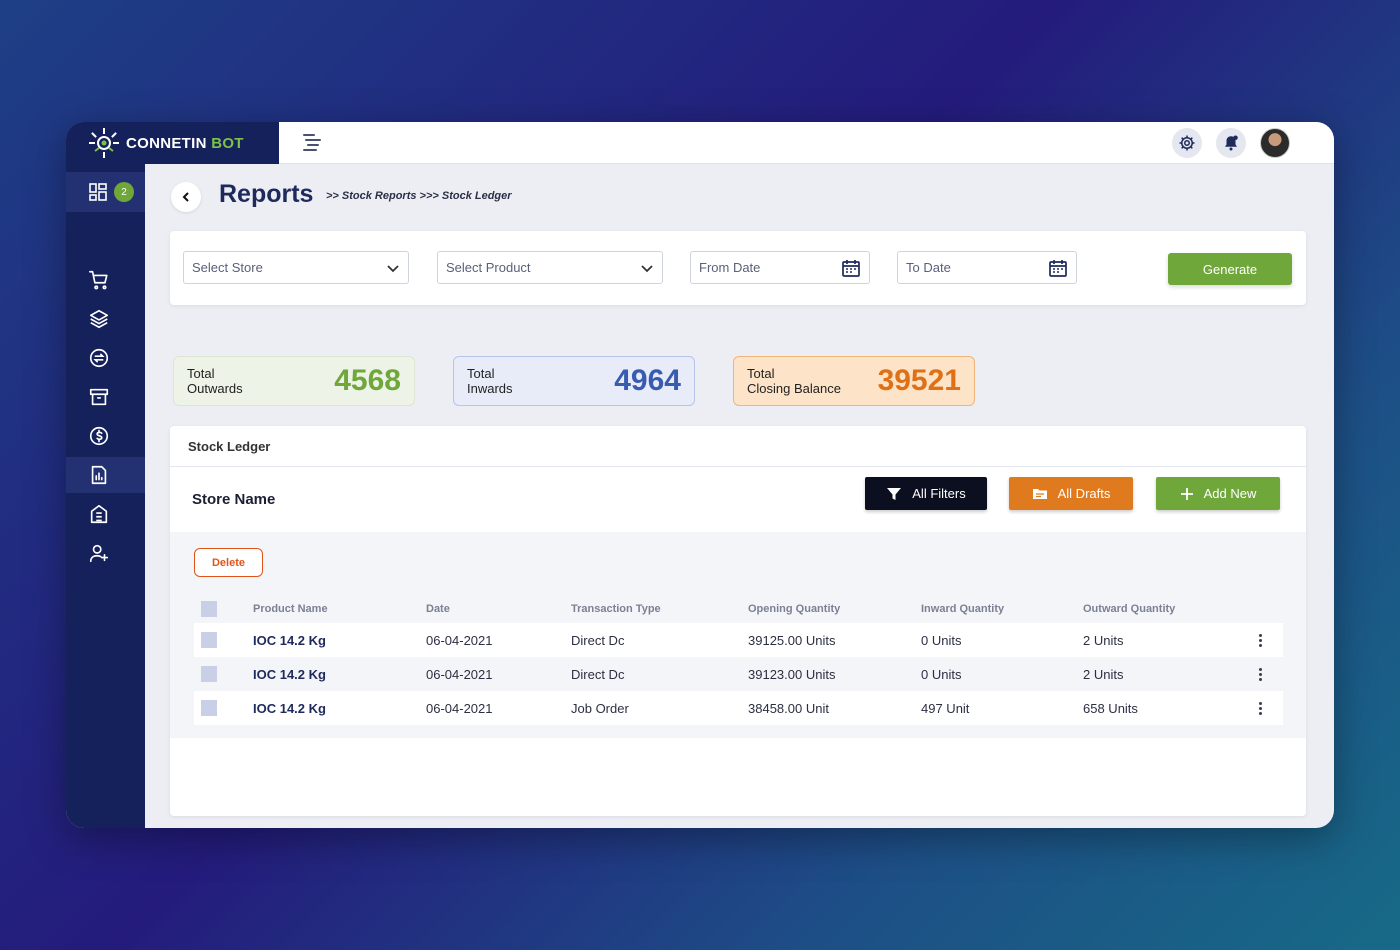 The height and width of the screenshot is (950, 1400). I want to click on top-bar, so click(806, 143).